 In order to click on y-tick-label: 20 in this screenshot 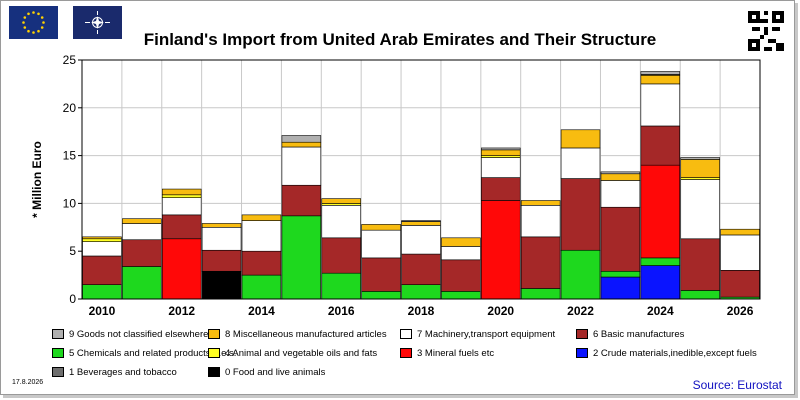, I will do `click(70, 108)`.